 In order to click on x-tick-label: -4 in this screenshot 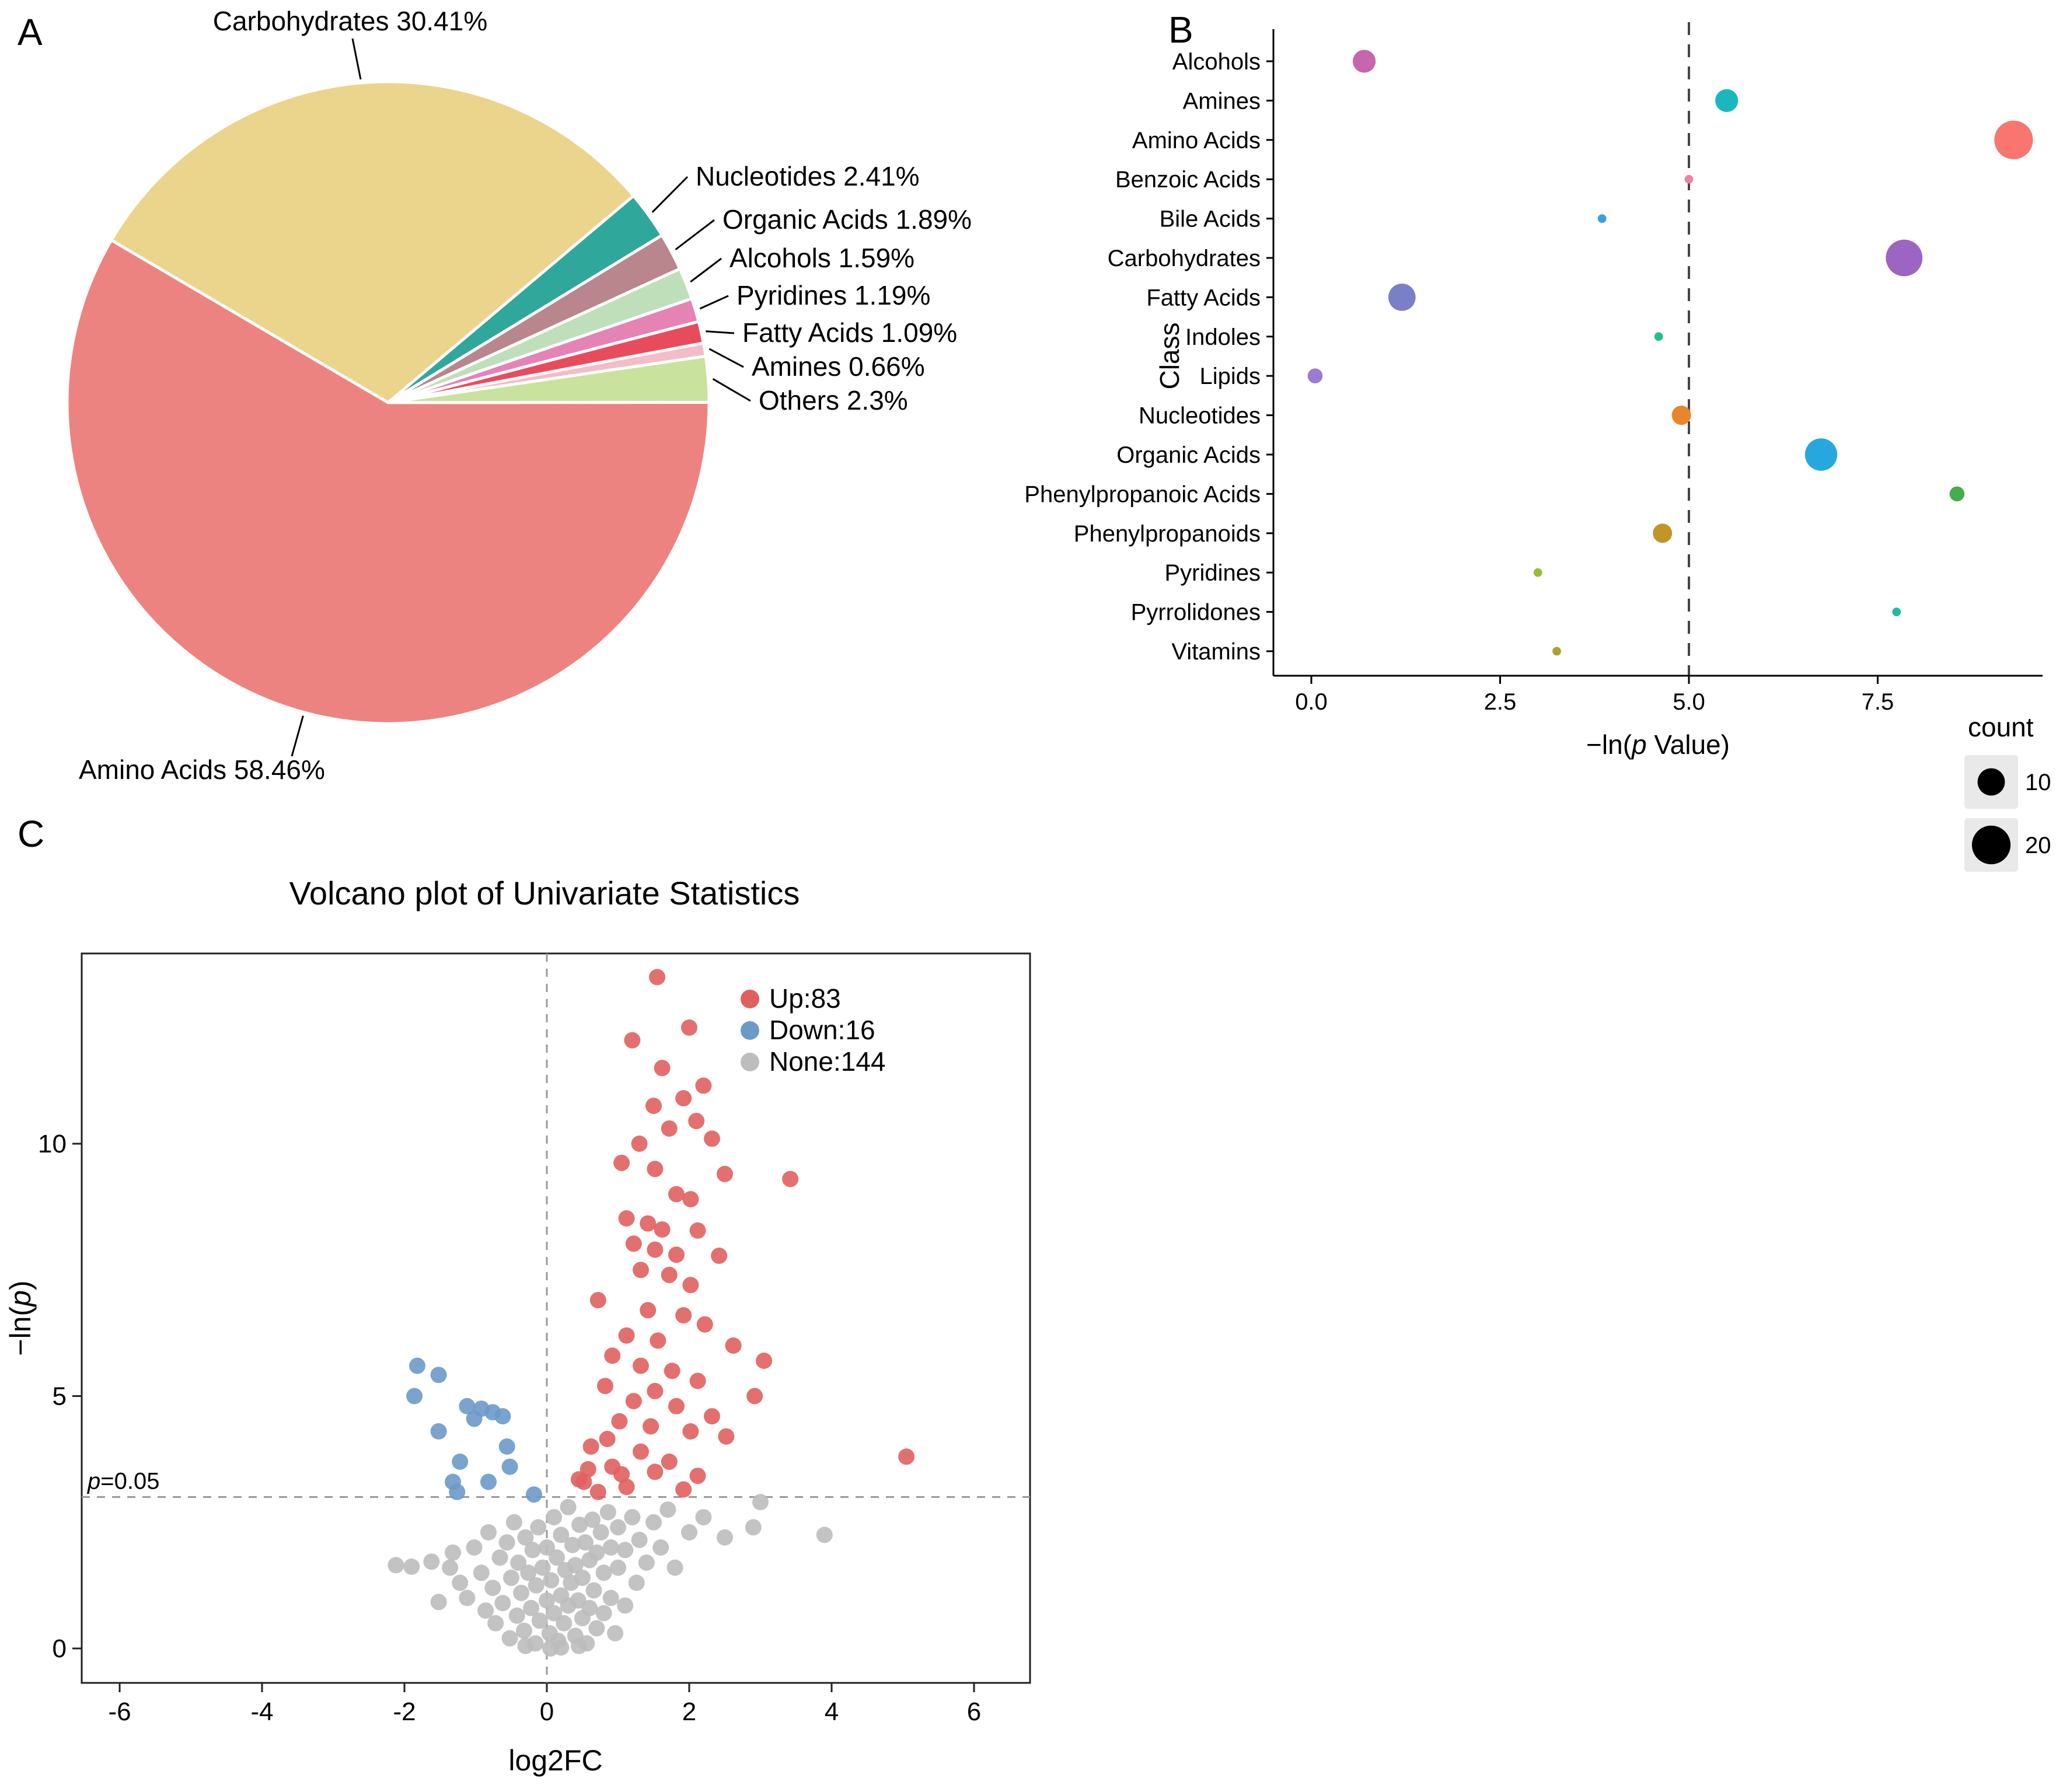, I will do `click(261, 1711)`.